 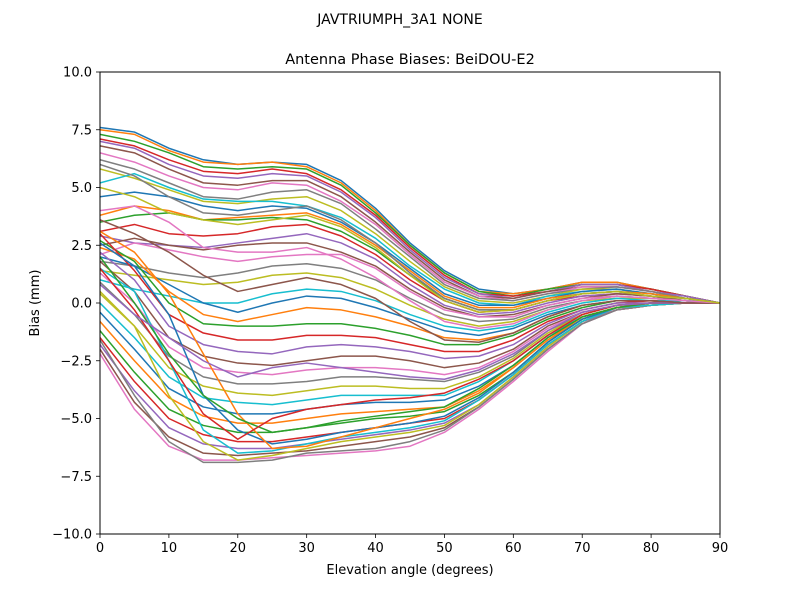 I want to click on x-tick-label: 70, so click(x=582, y=548).